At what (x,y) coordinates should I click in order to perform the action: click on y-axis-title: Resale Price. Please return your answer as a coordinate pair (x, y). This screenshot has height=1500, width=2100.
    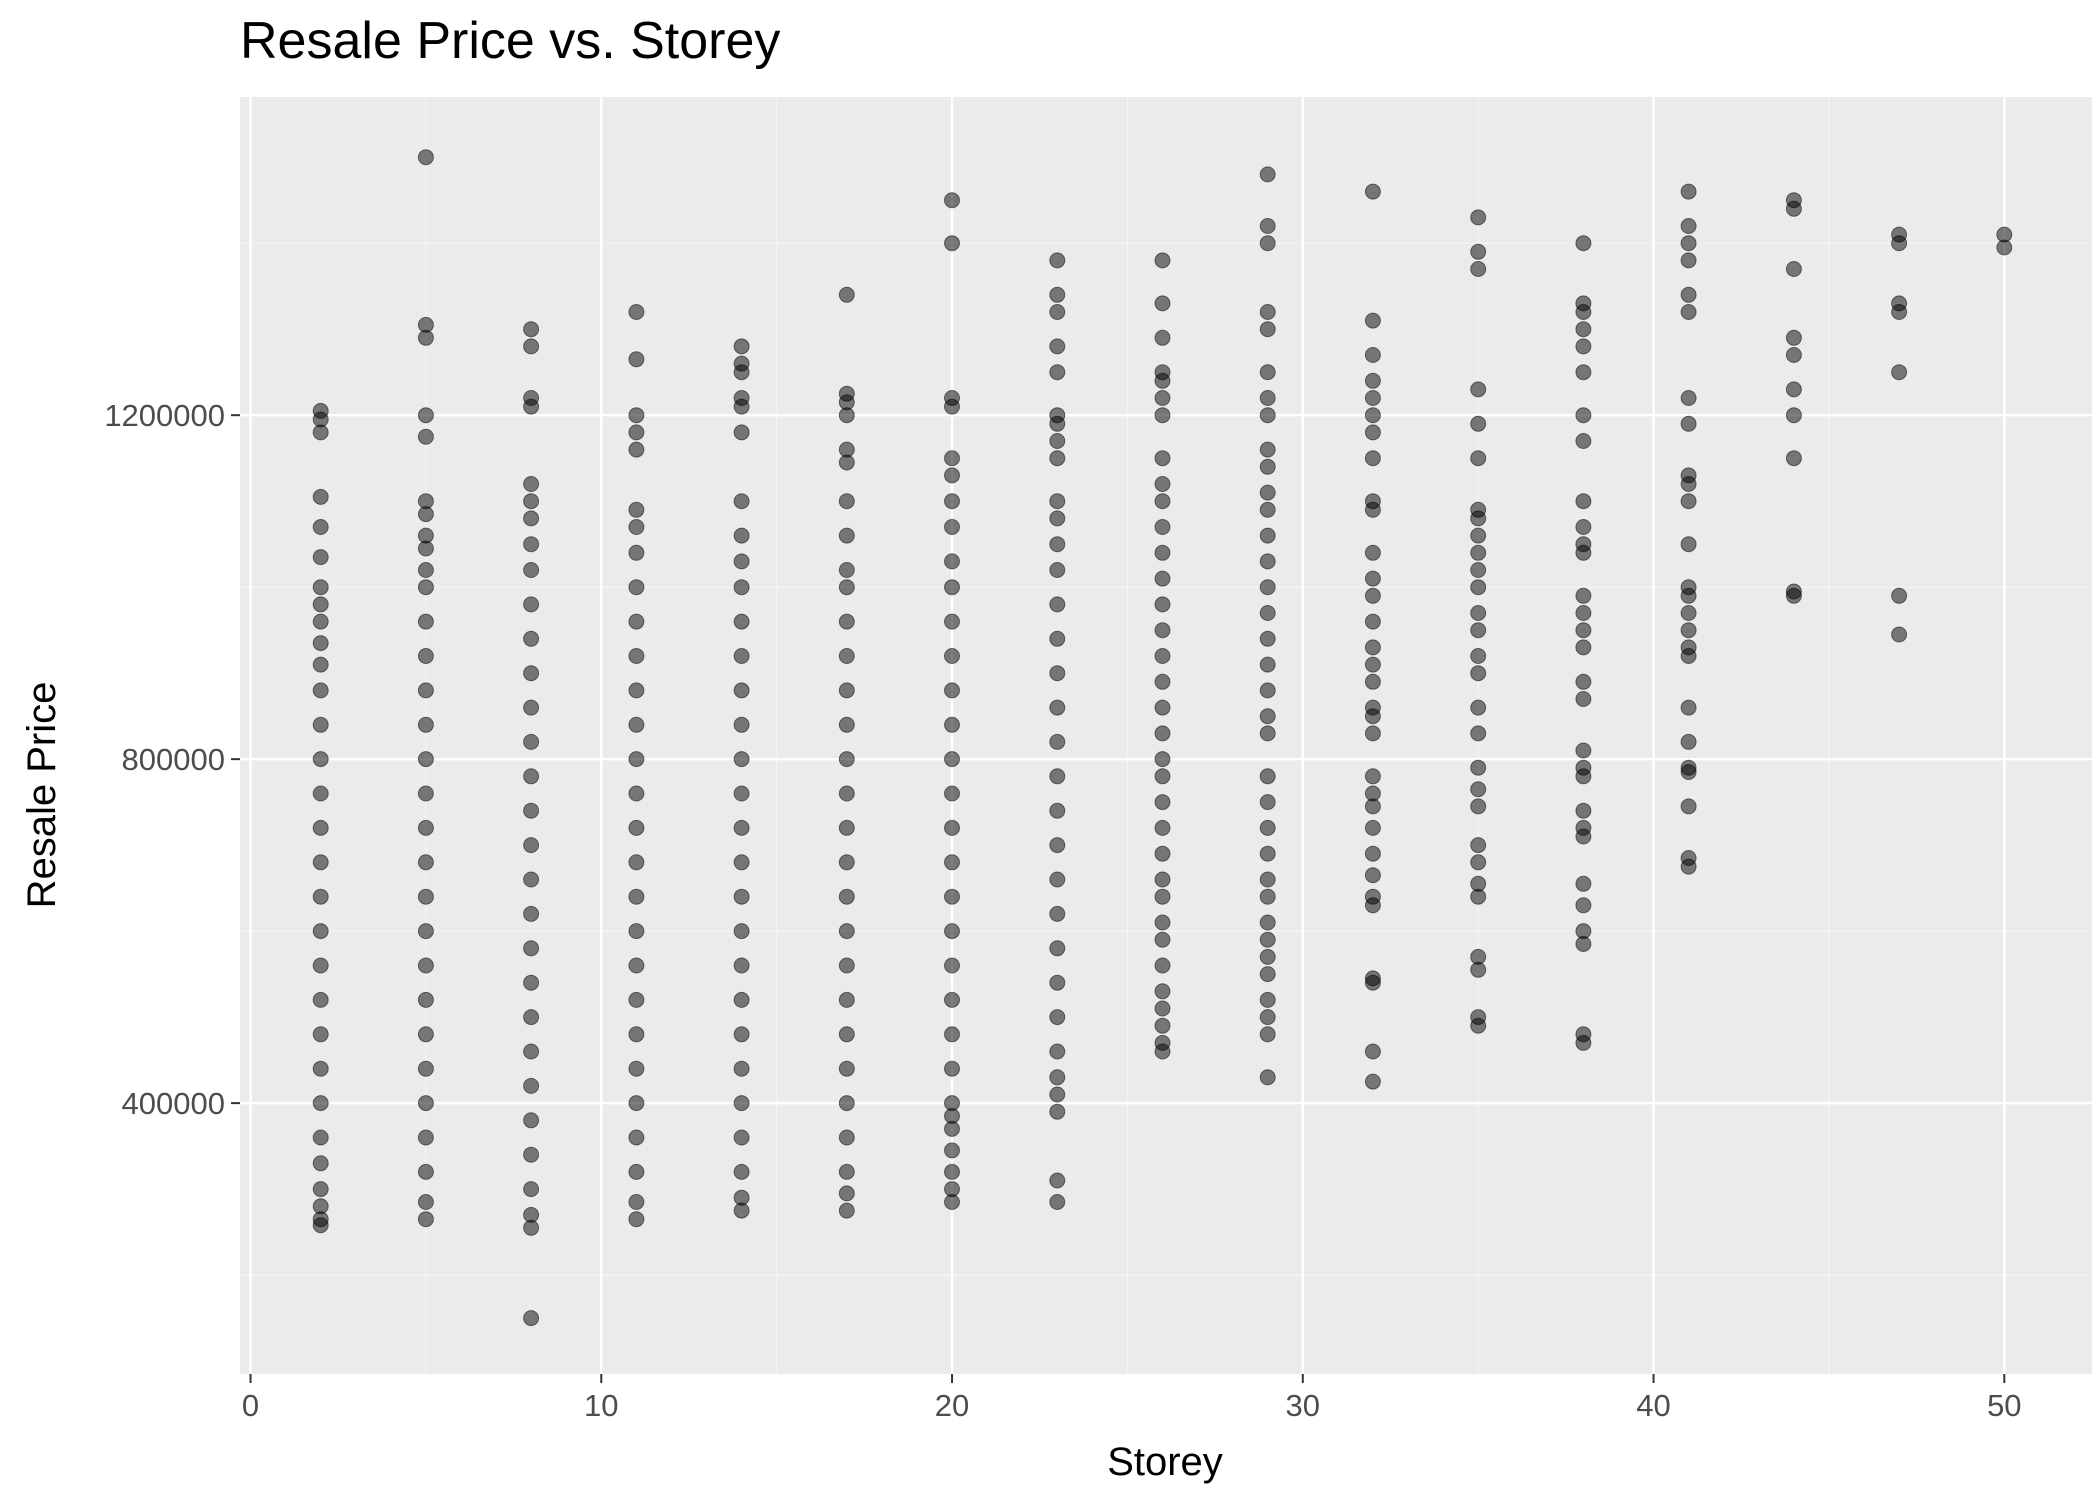
    Looking at the image, I should click on (42, 795).